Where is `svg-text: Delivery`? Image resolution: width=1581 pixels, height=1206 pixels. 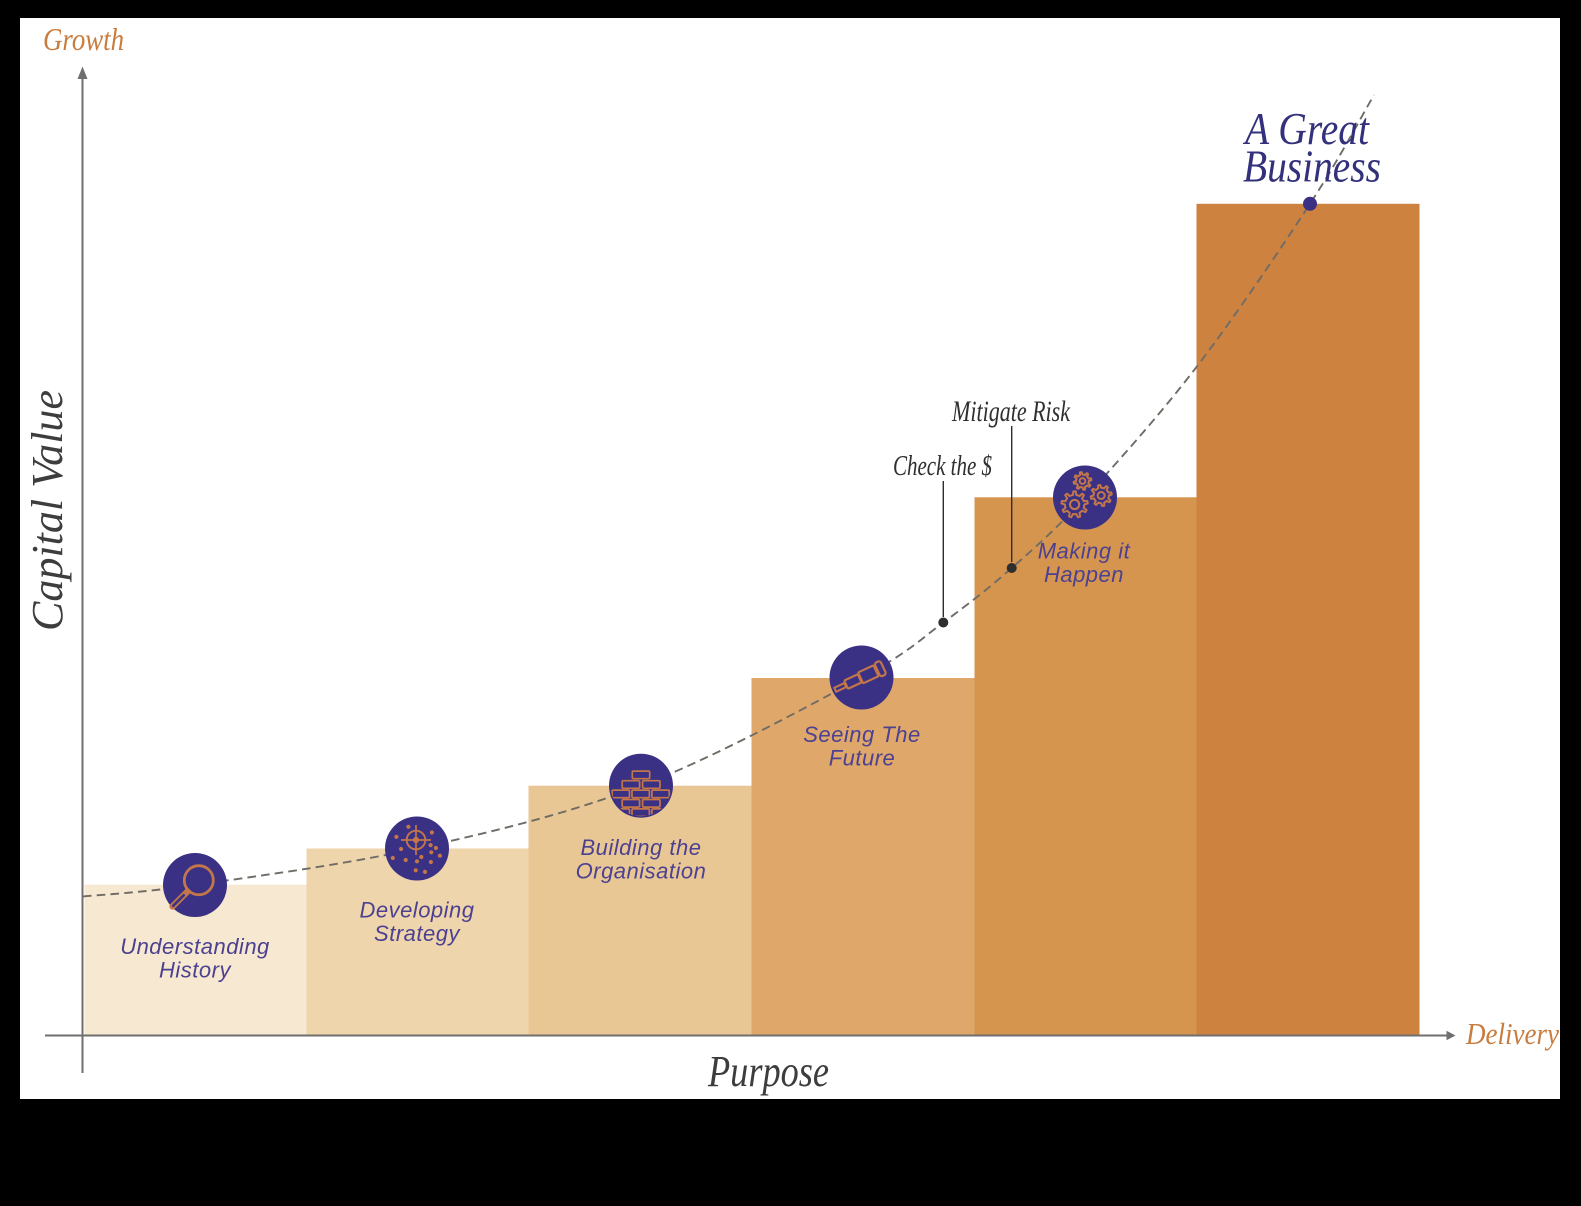 svg-text: Delivery is located at coordinates (1512, 1033).